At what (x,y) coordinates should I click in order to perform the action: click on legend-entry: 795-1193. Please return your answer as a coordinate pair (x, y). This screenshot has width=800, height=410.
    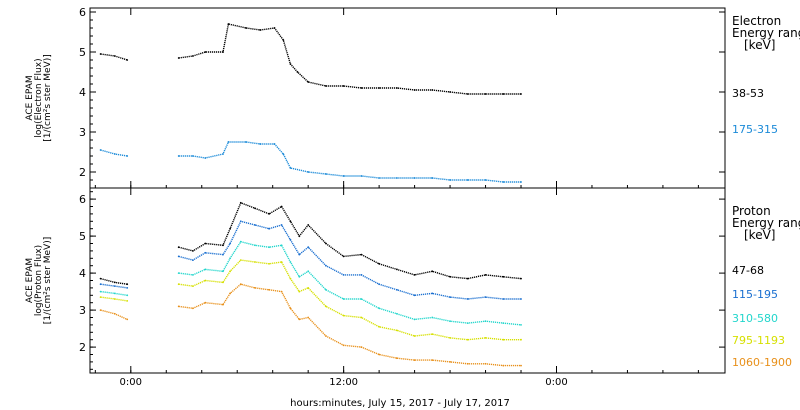
    Looking at the image, I should click on (758, 340).